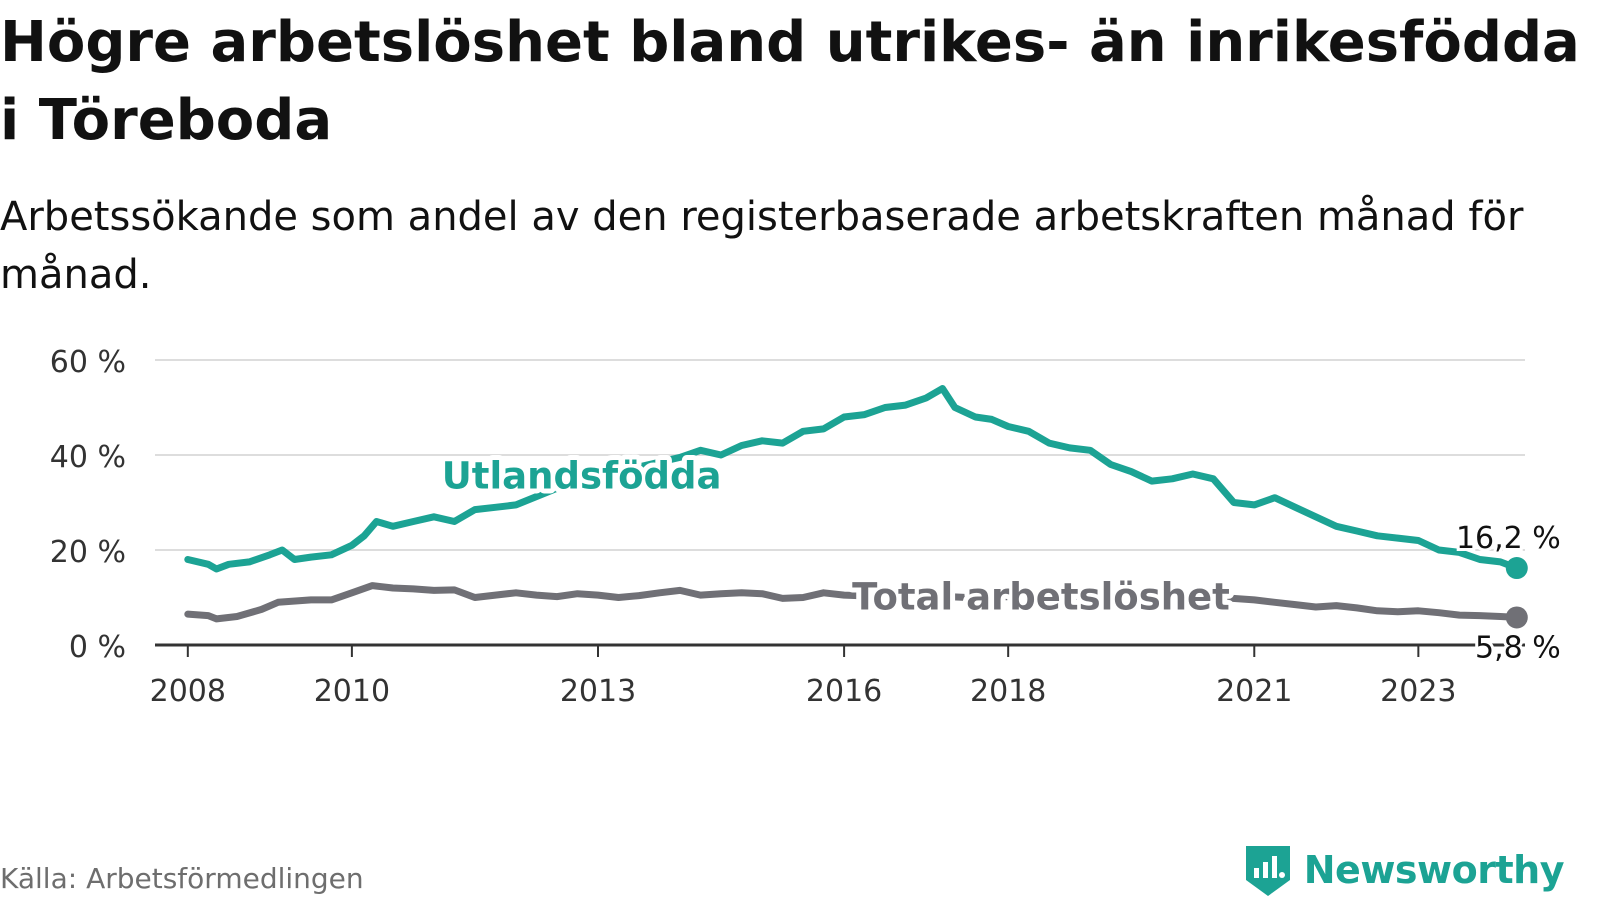  What do you see at coordinates (1008, 691) in the screenshot?
I see `x-tick-label: 2018` at bounding box center [1008, 691].